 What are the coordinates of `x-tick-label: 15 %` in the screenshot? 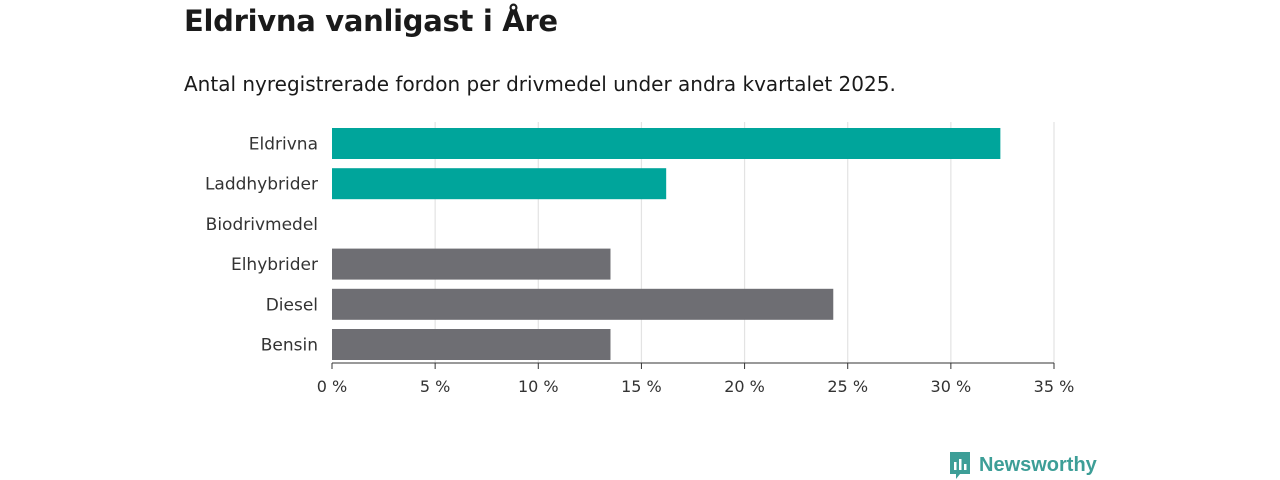 It's located at (641, 386).